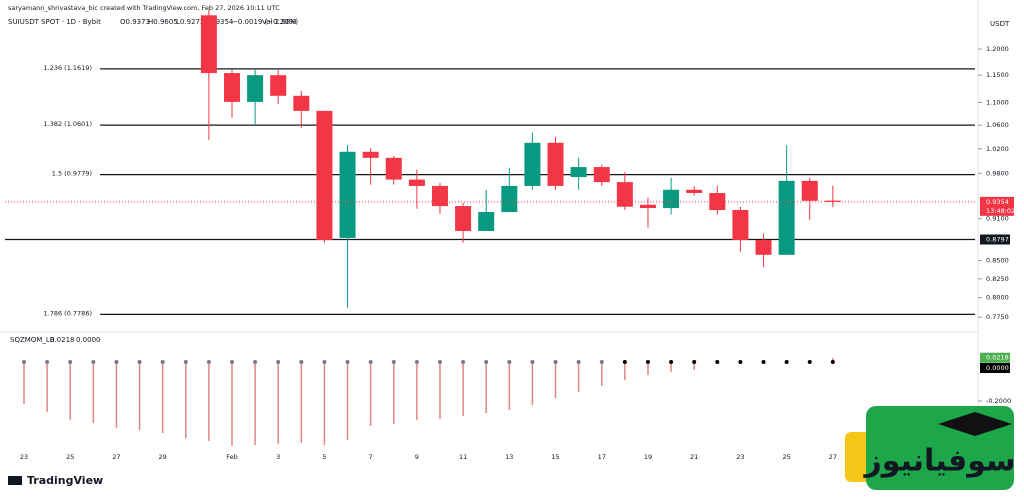 This screenshot has height=499, width=1024. I want to click on symbol: SUIUSDT SPOT · 1D · Bybit, so click(54, 22).